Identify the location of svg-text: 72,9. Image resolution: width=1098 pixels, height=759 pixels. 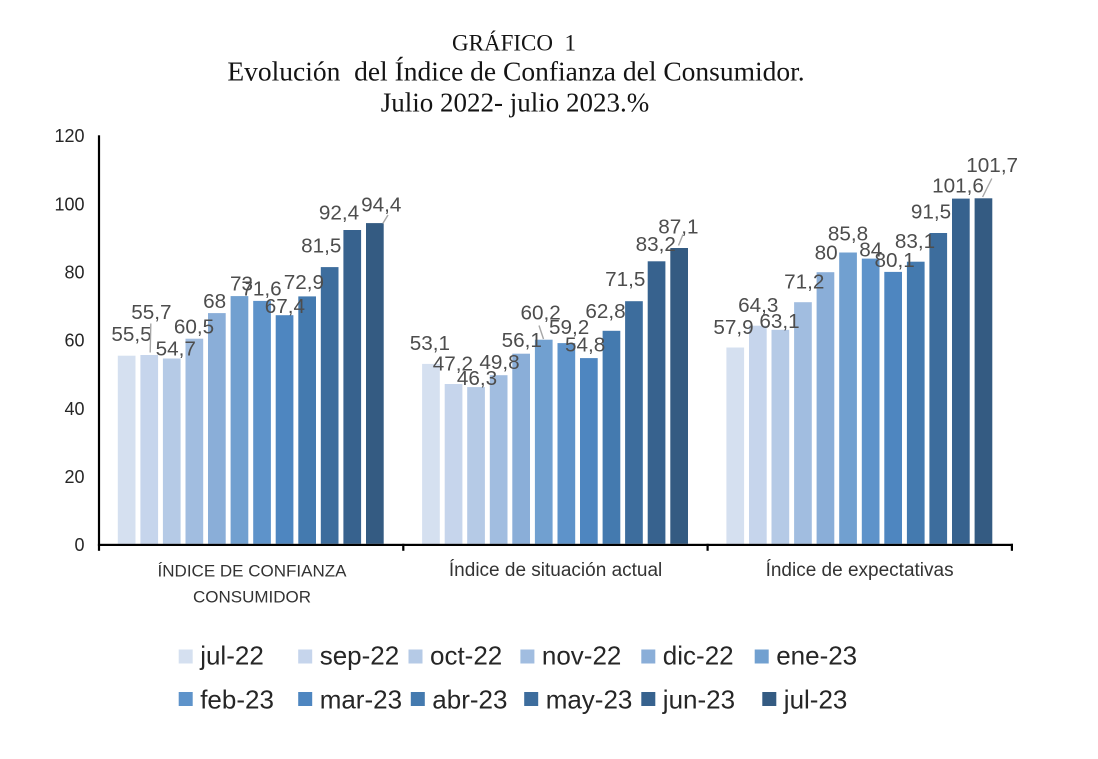
(304, 282).